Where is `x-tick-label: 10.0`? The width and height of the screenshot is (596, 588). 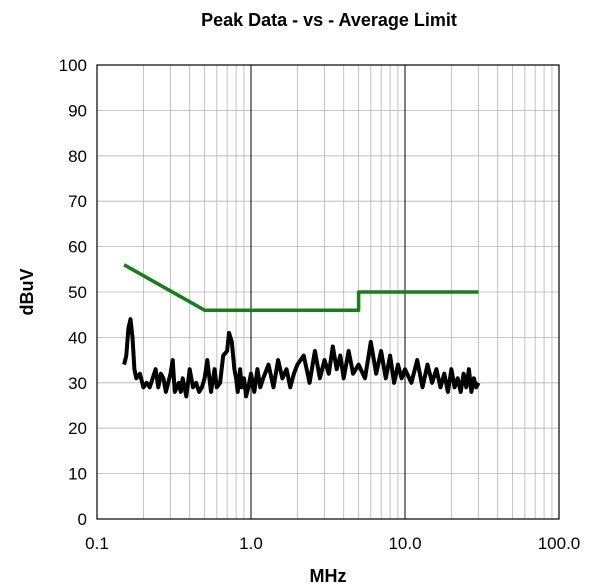
x-tick-label: 10.0 is located at coordinates (404, 543).